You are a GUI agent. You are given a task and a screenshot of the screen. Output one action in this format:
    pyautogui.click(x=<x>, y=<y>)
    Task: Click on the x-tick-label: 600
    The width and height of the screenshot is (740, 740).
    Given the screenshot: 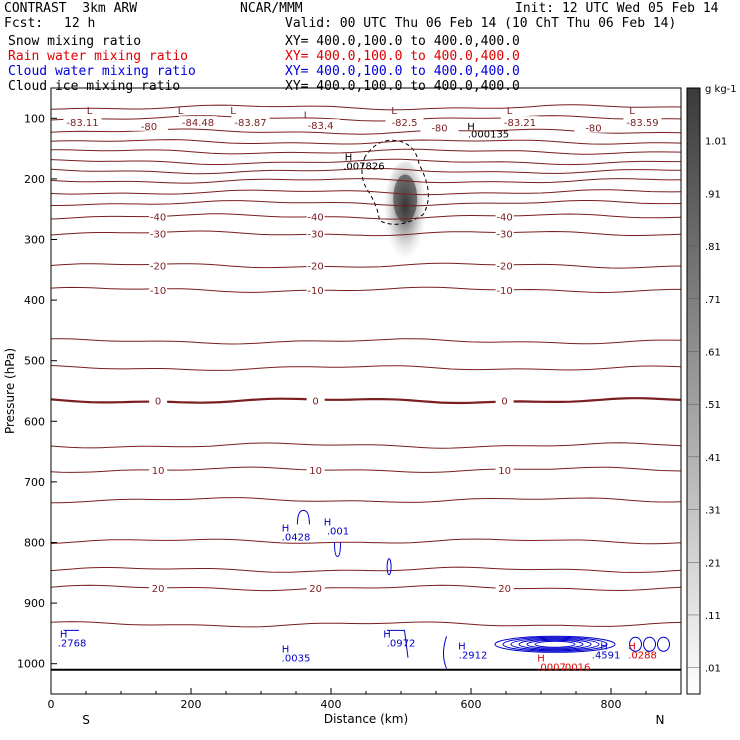 What is the action you would take?
    pyautogui.click(x=471, y=704)
    